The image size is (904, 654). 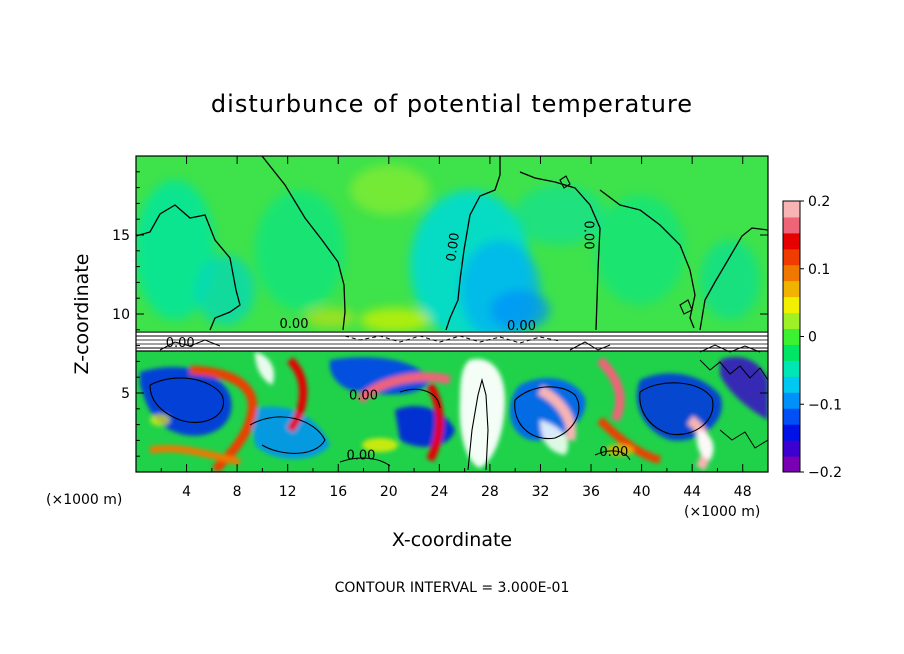 I want to click on x-tick-label: 24, so click(x=439, y=492).